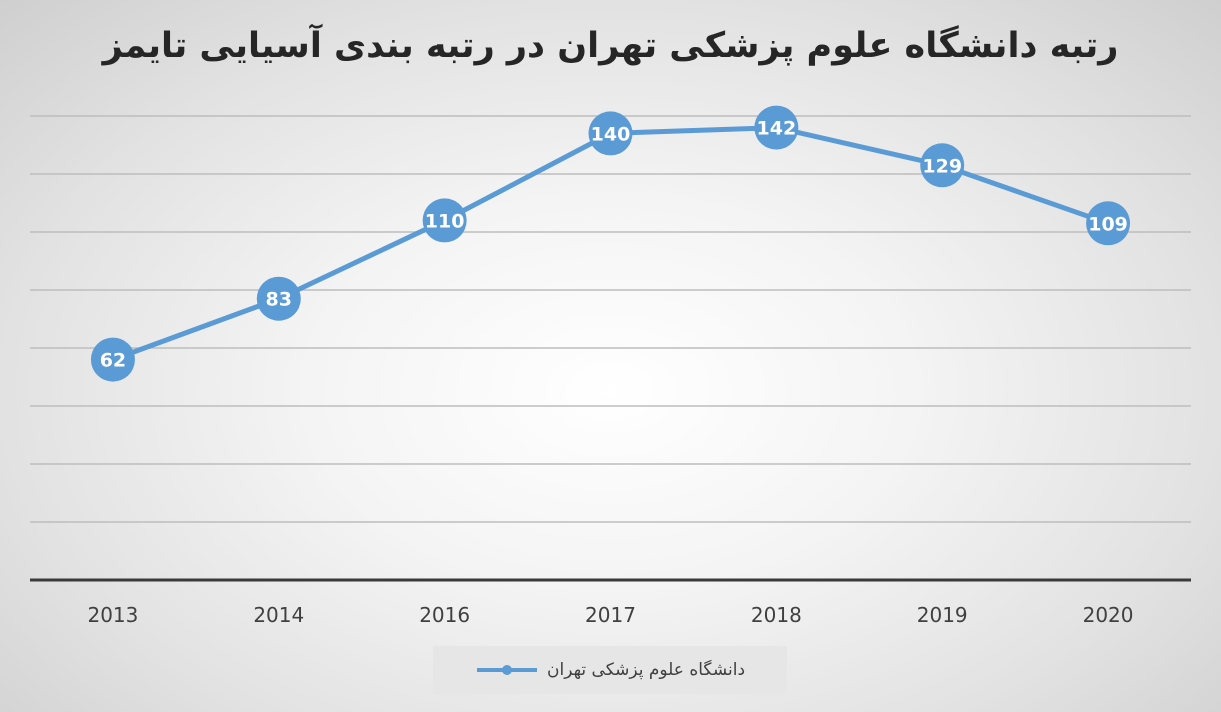 Image resolution: width=1221 pixels, height=712 pixels. What do you see at coordinates (646, 670) in the screenshot?
I see `legend-label: دانشگاه علوم پزشکی تهران` at bounding box center [646, 670].